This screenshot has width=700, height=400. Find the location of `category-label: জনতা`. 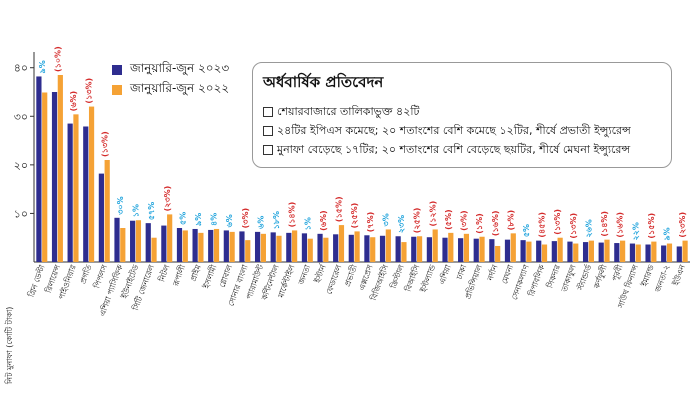

category-label: জনতা is located at coordinates (304, 275).